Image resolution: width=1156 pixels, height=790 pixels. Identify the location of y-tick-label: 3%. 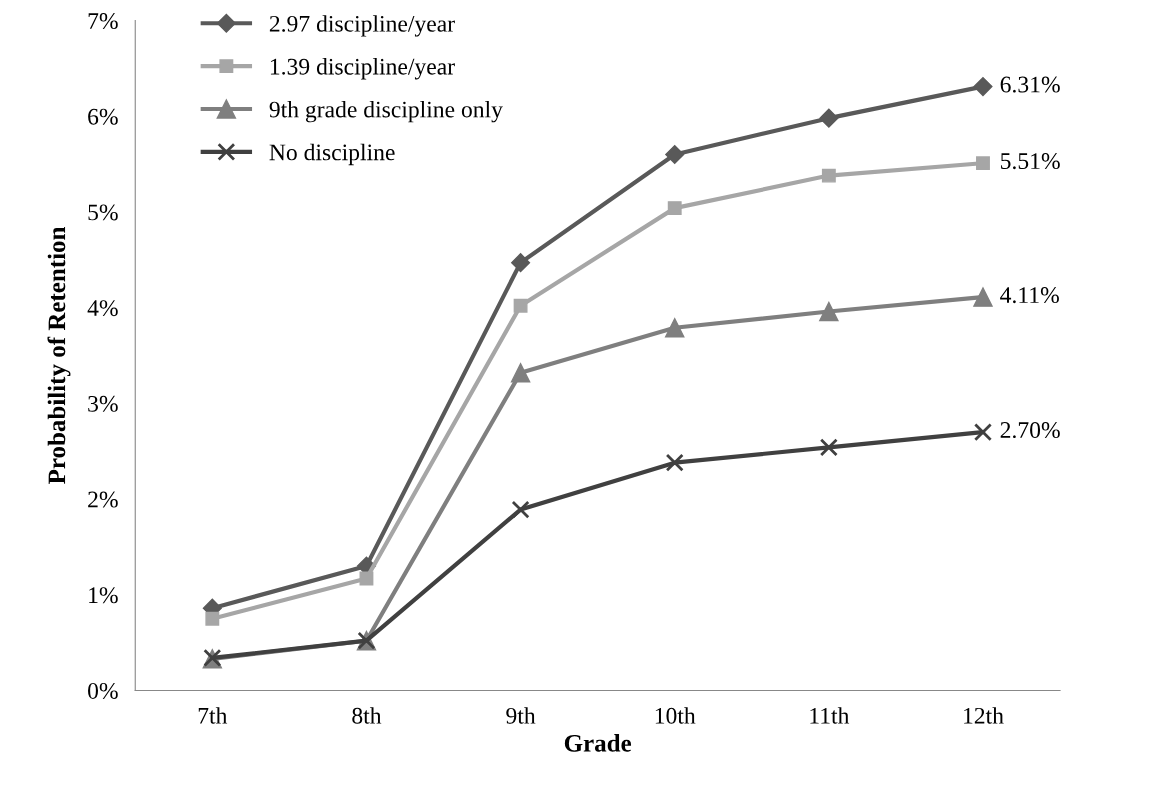
(103, 403).